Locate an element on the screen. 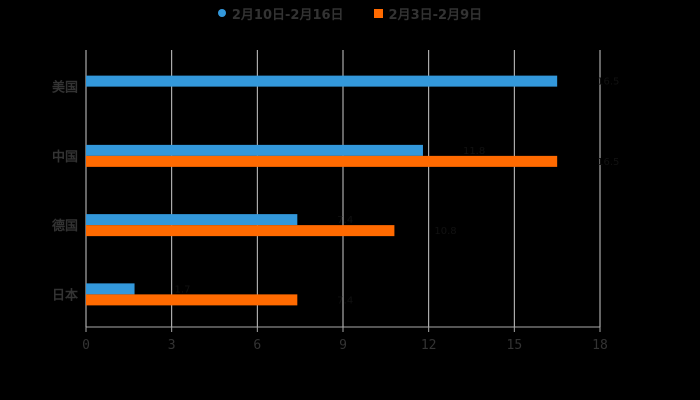 The image size is (700, 400). legend-item-series-2: 2月3日-2月9日 is located at coordinates (428, 13).